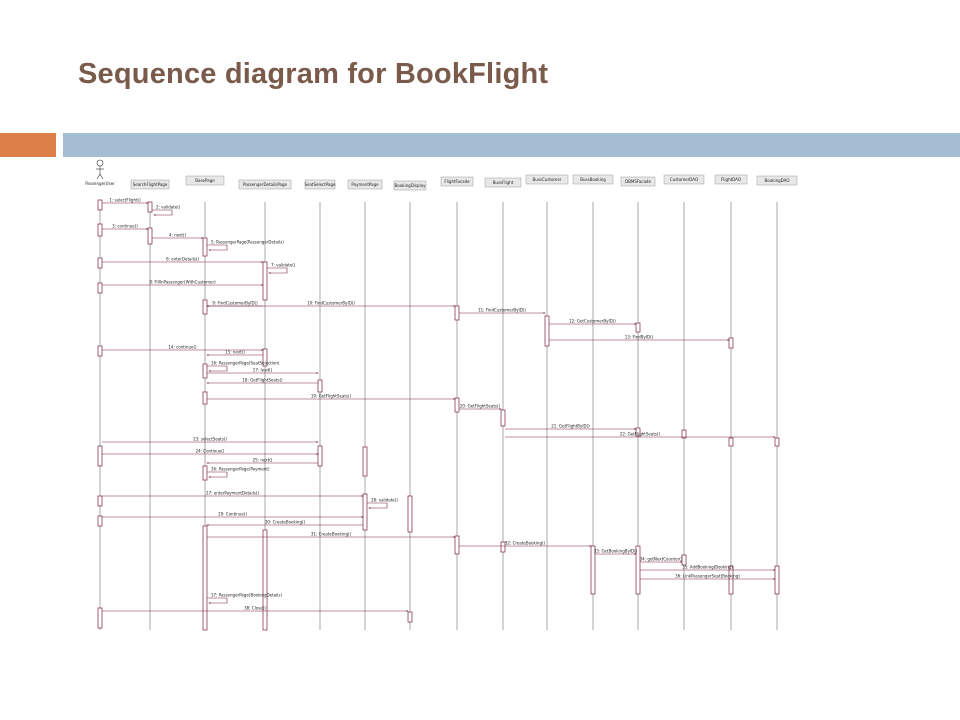 The height and width of the screenshot is (720, 960). I want to click on message-label: 35: AddBooking(Booking), so click(707, 567).